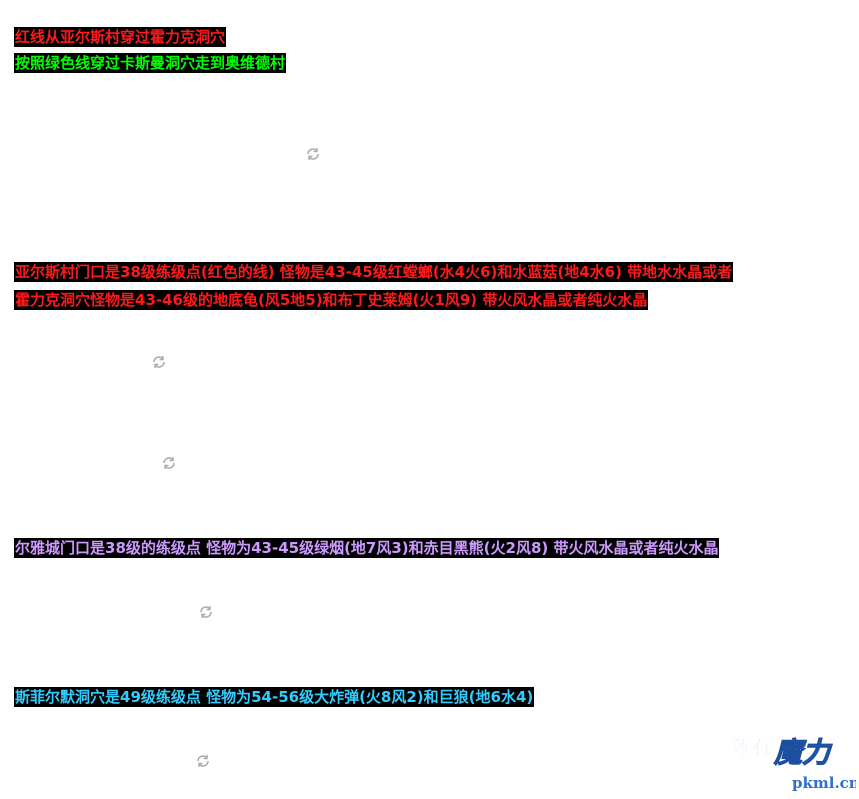 This screenshot has width=859, height=799. Describe the element at coordinates (824, 783) in the screenshot. I see `logo-url: pkml.cn` at that location.